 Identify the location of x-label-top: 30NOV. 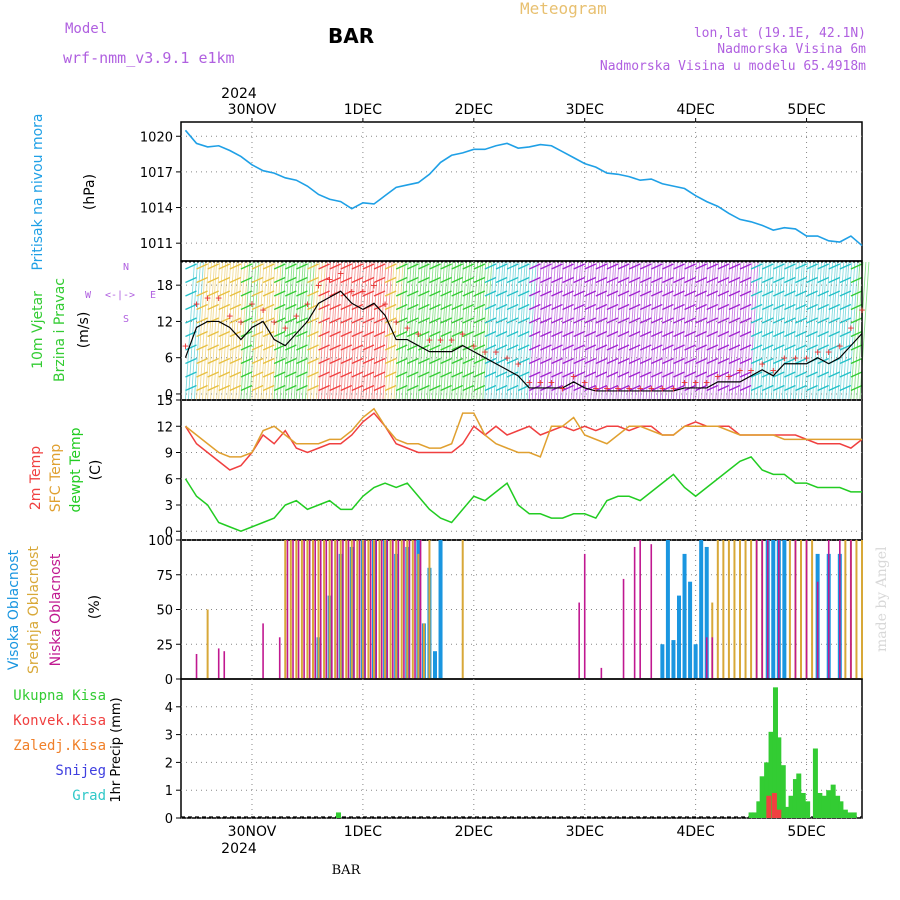
(252, 110).